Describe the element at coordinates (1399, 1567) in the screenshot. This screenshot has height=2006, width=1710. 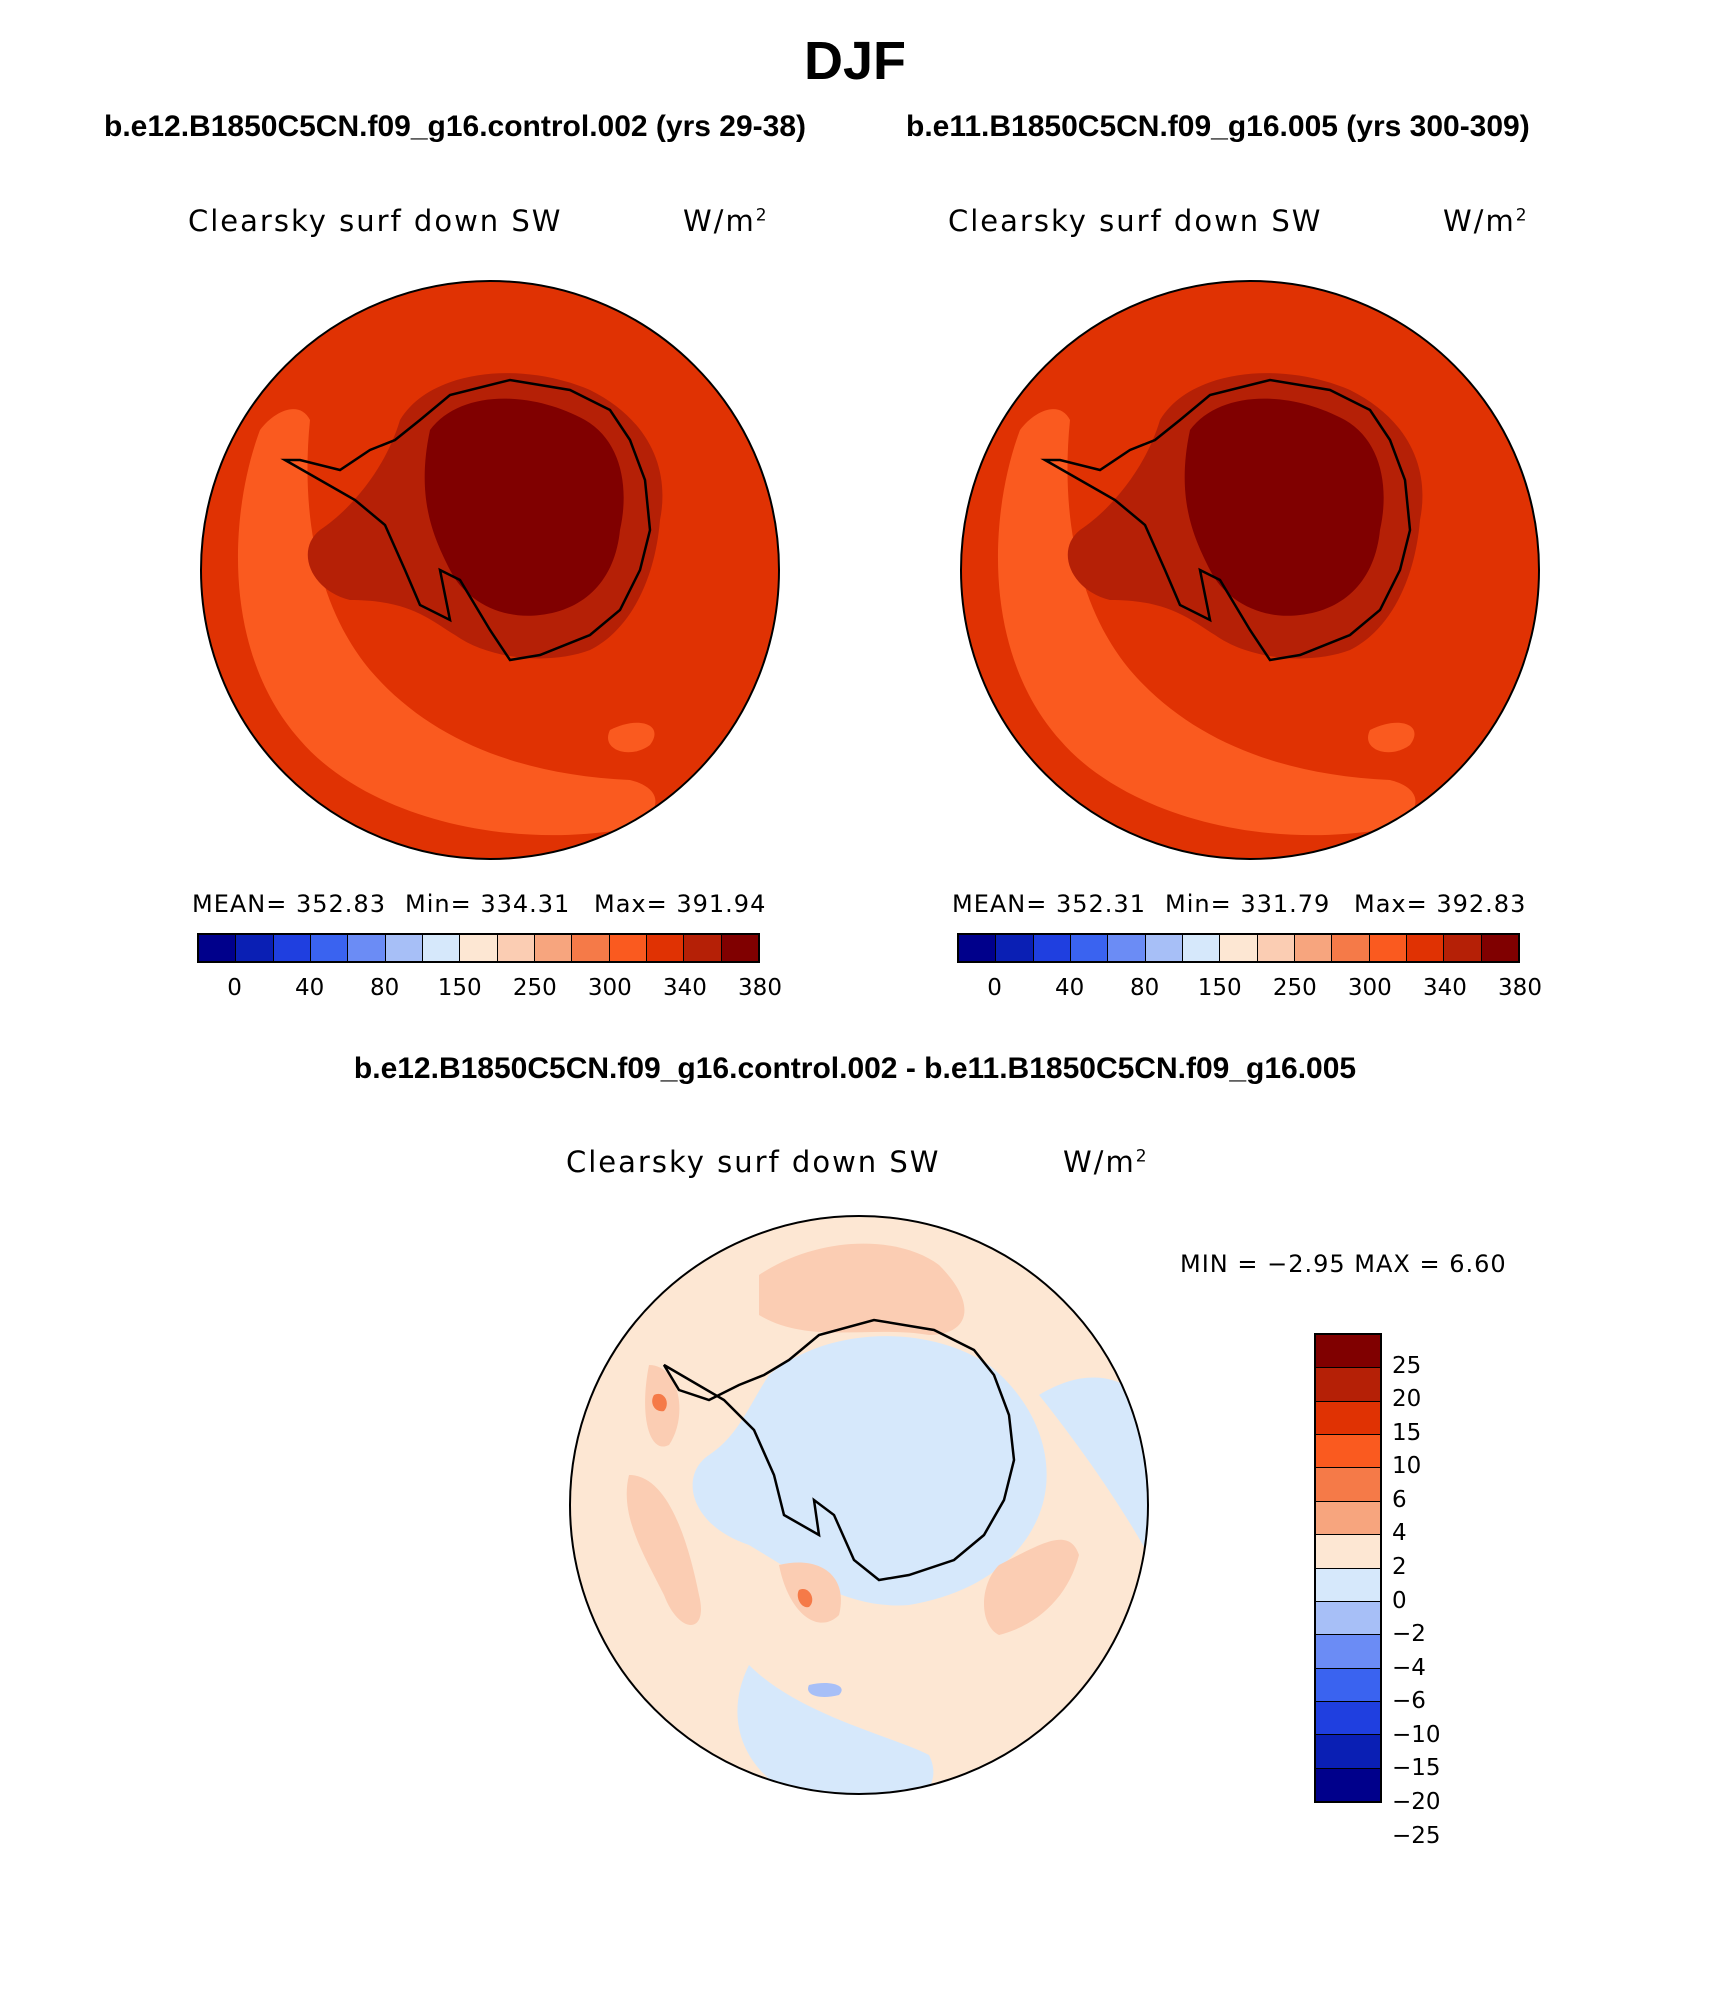
I see `colorbar-tick-label: 2` at that location.